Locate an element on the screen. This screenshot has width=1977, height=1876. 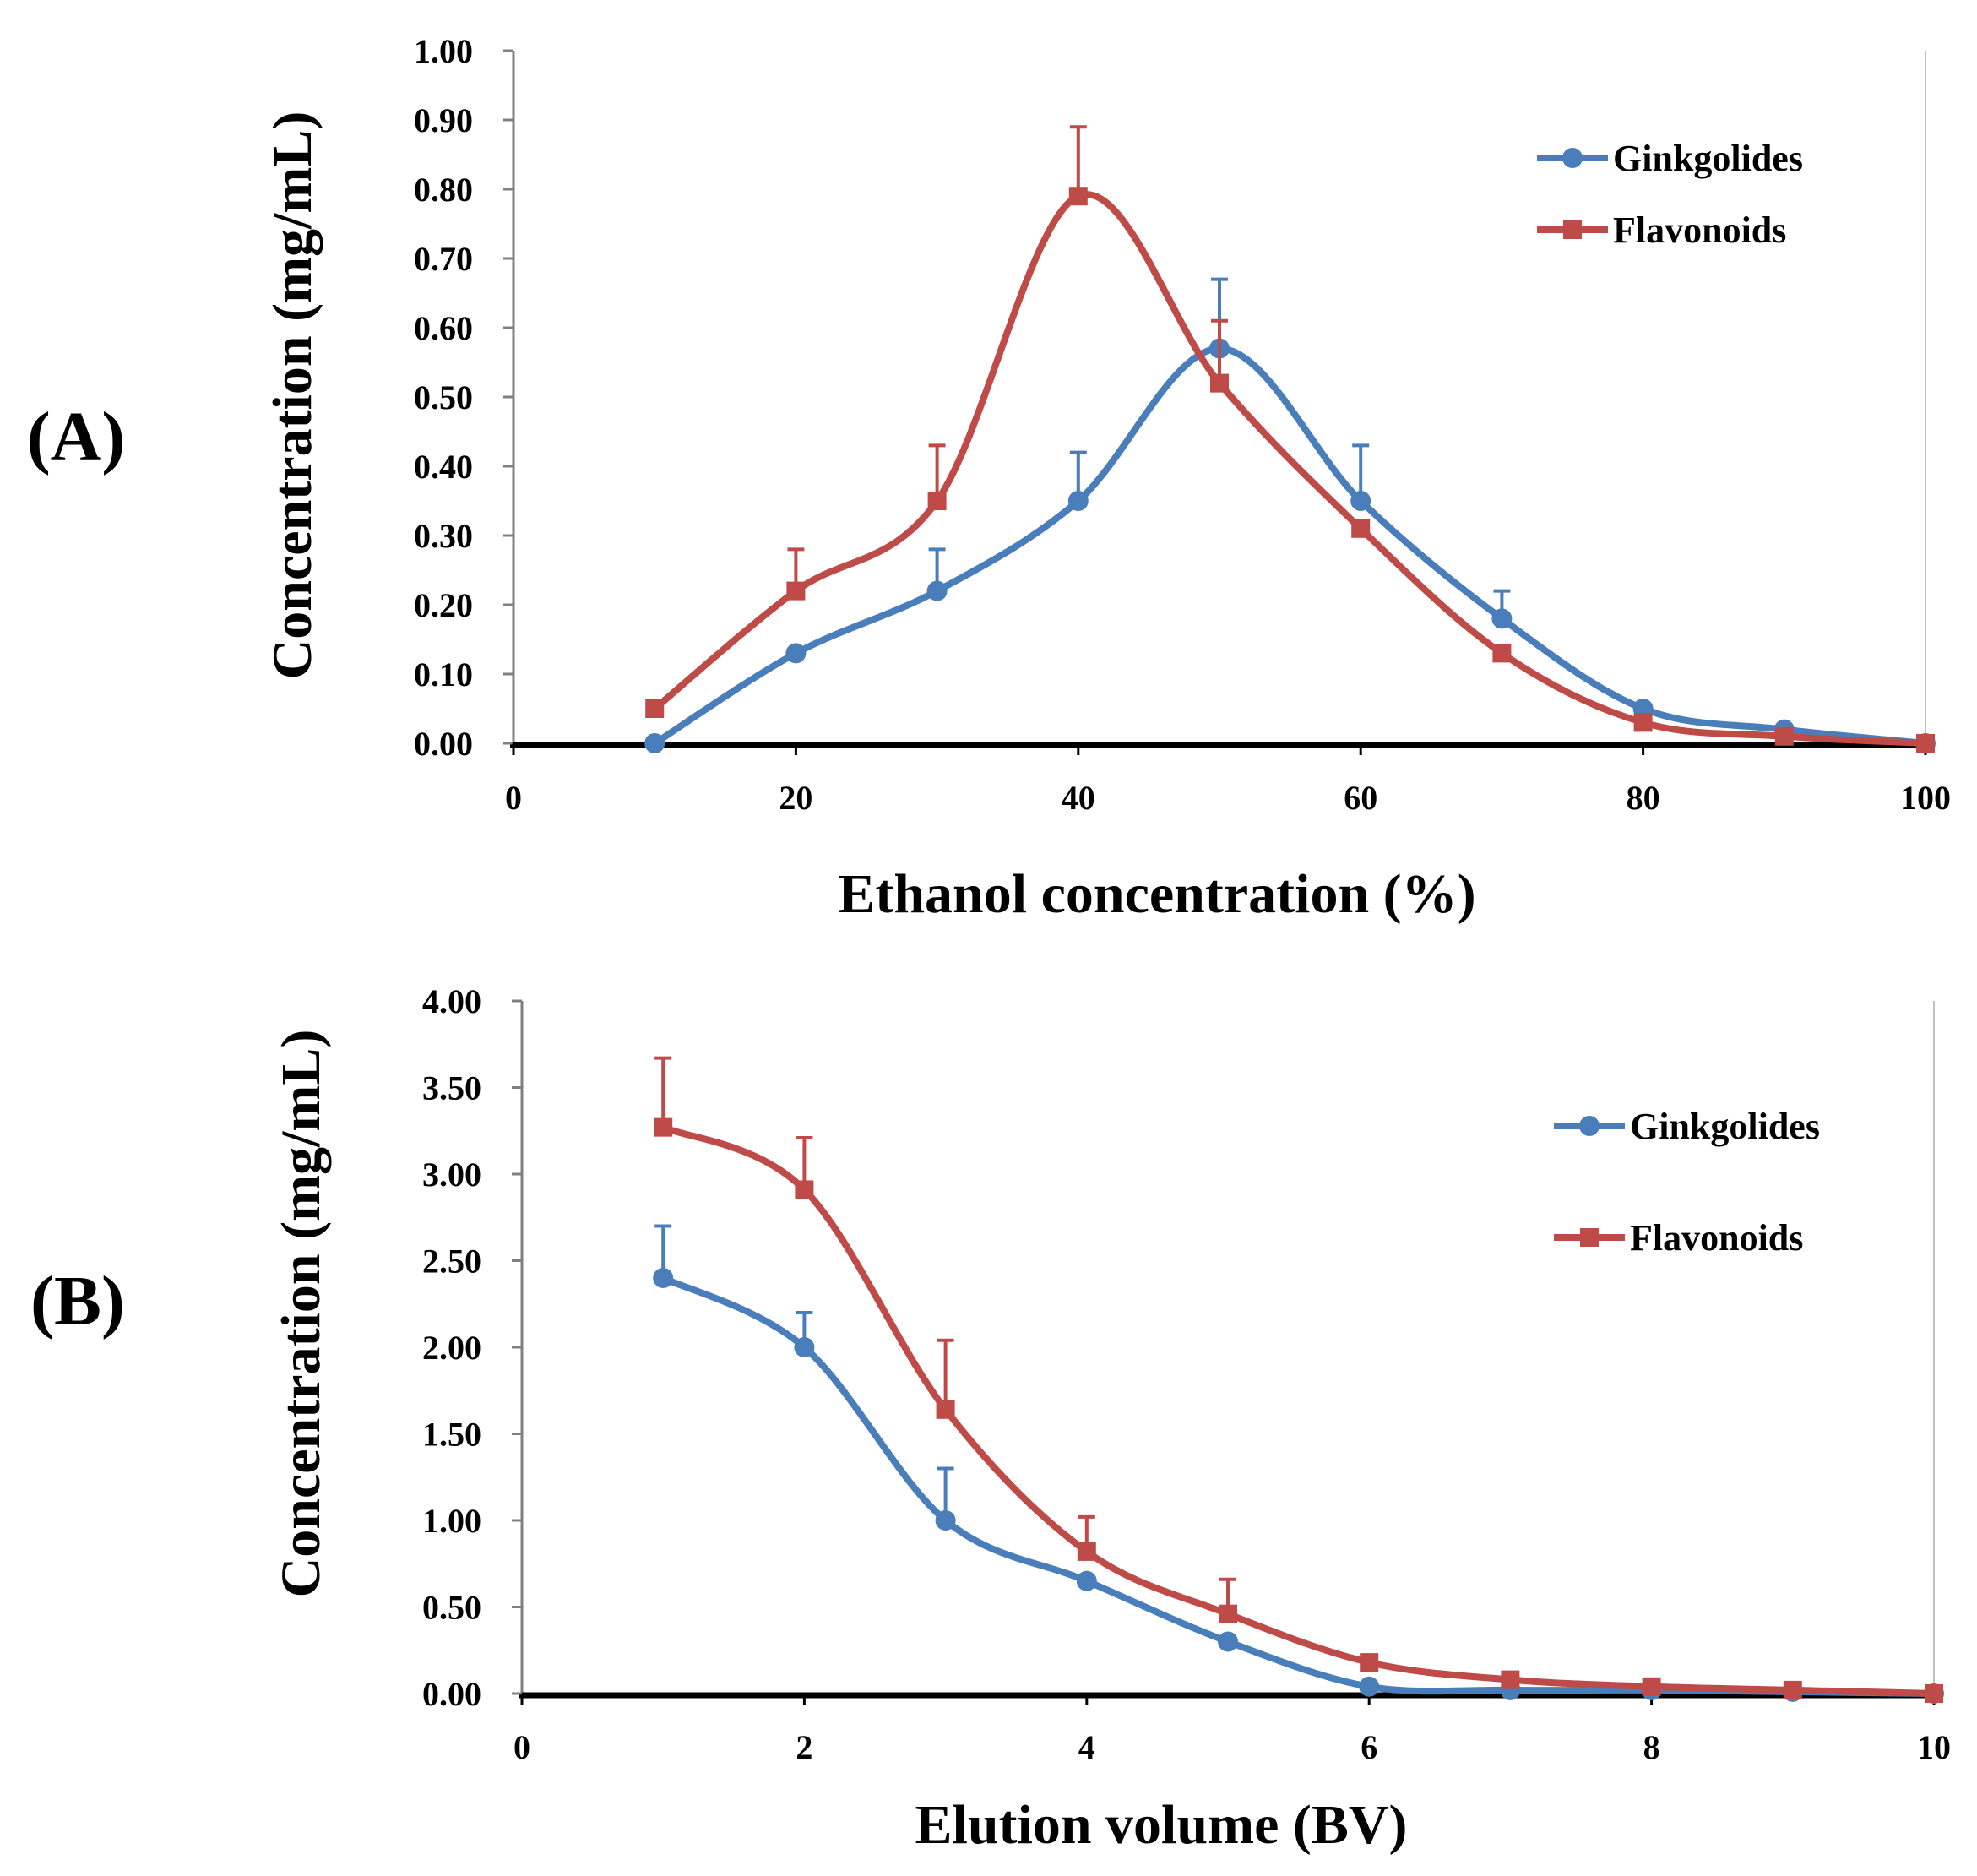
y-tick-label: 0.40 is located at coordinates (443, 467).